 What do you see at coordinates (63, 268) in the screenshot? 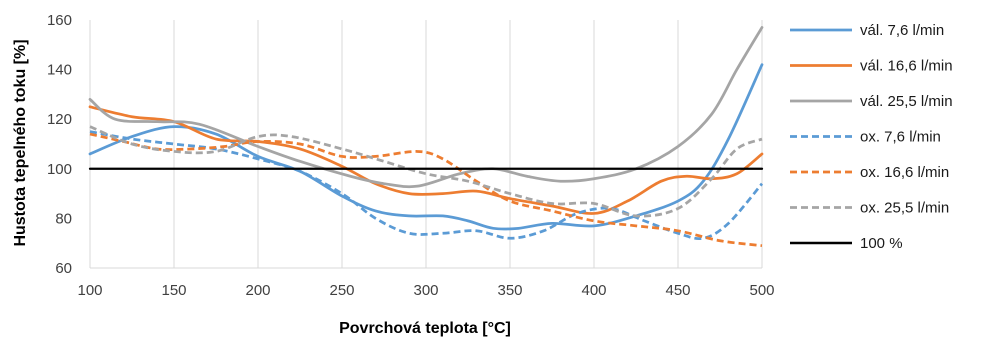
I see `y-tick-label-0: 60` at bounding box center [63, 268].